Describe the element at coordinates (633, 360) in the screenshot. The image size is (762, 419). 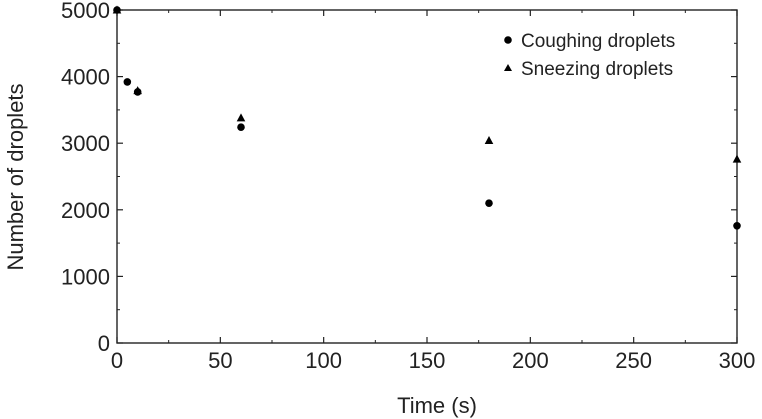
I see `x-tick-label: 250` at that location.